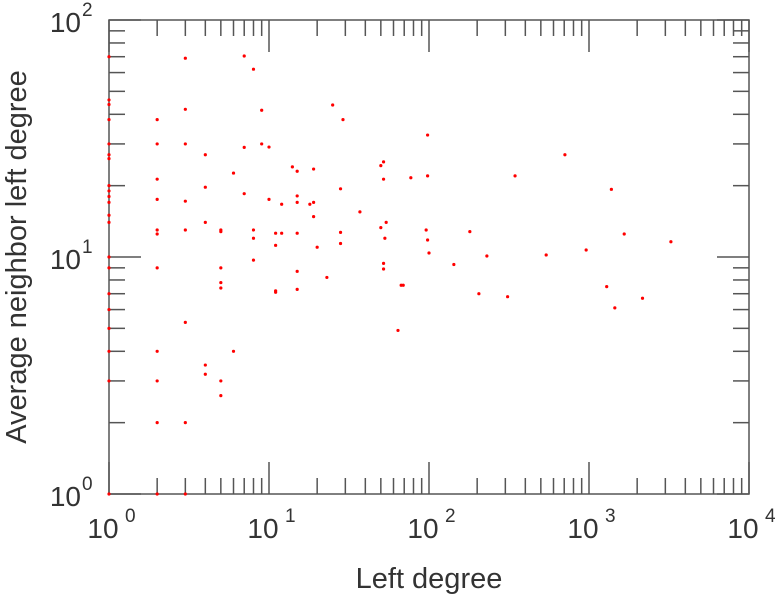 The width and height of the screenshot is (777, 600). What do you see at coordinates (130, 516) in the screenshot?
I see `x-tick-exponent: 0` at bounding box center [130, 516].